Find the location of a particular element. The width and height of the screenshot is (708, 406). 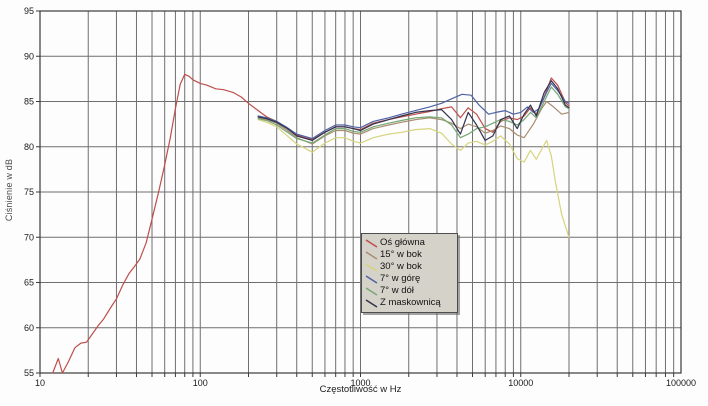

legend-item-15deg-side: 15° w bok is located at coordinates (409, 255).